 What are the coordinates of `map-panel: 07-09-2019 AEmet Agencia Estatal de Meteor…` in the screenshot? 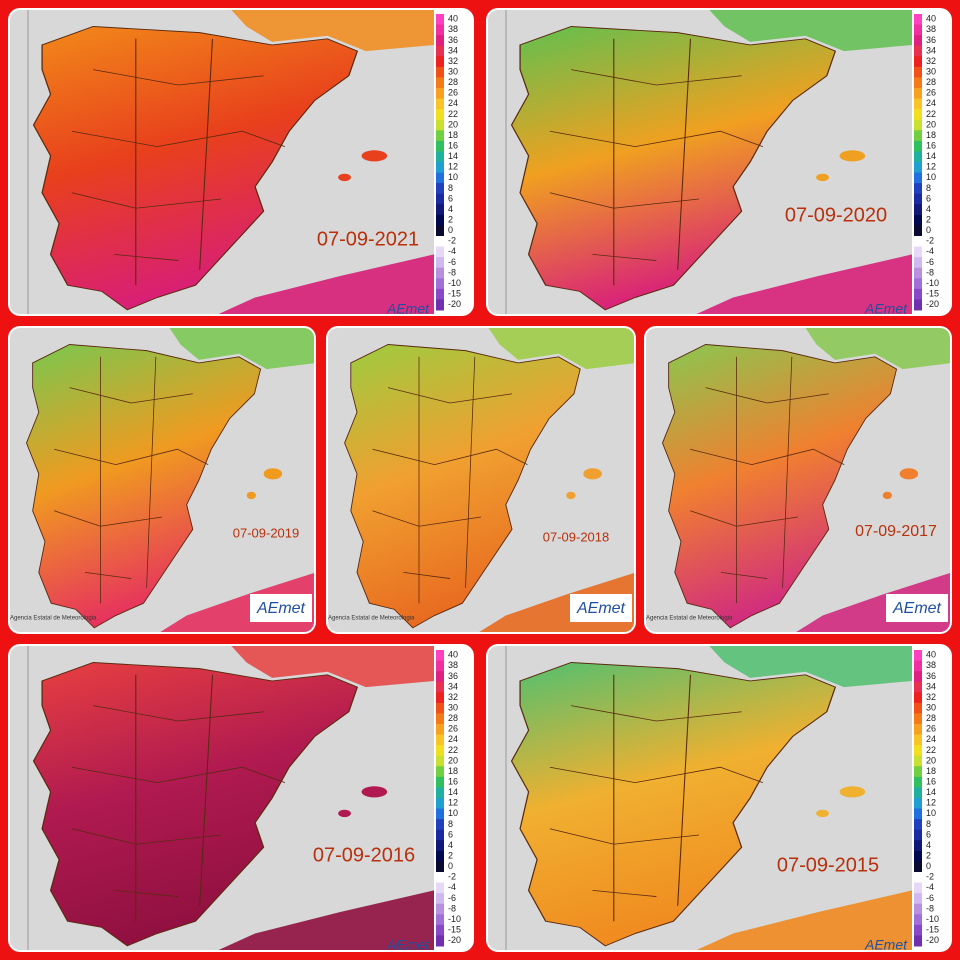 It's located at (162, 480).